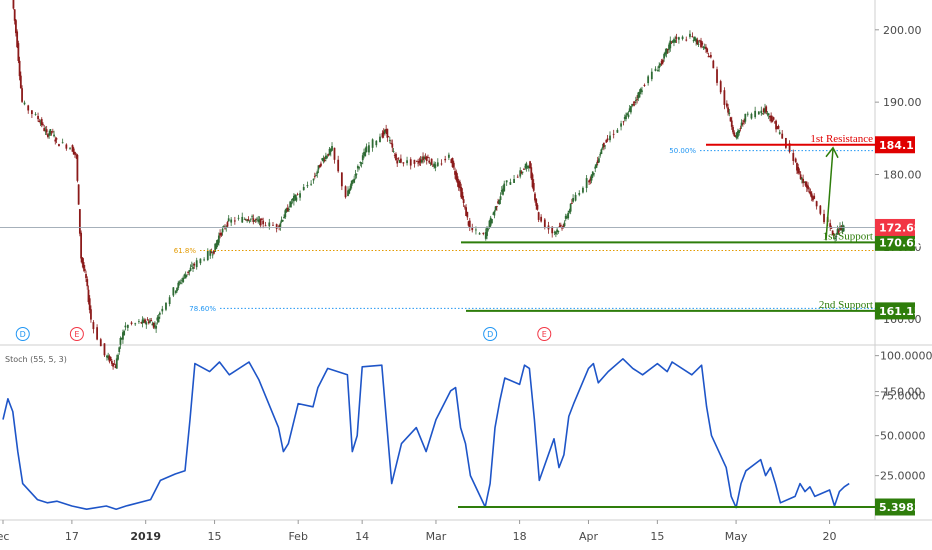 The height and width of the screenshot is (550, 932). Describe the element at coordinates (832, 152) in the screenshot. I see `projection-arrow-head` at that location.